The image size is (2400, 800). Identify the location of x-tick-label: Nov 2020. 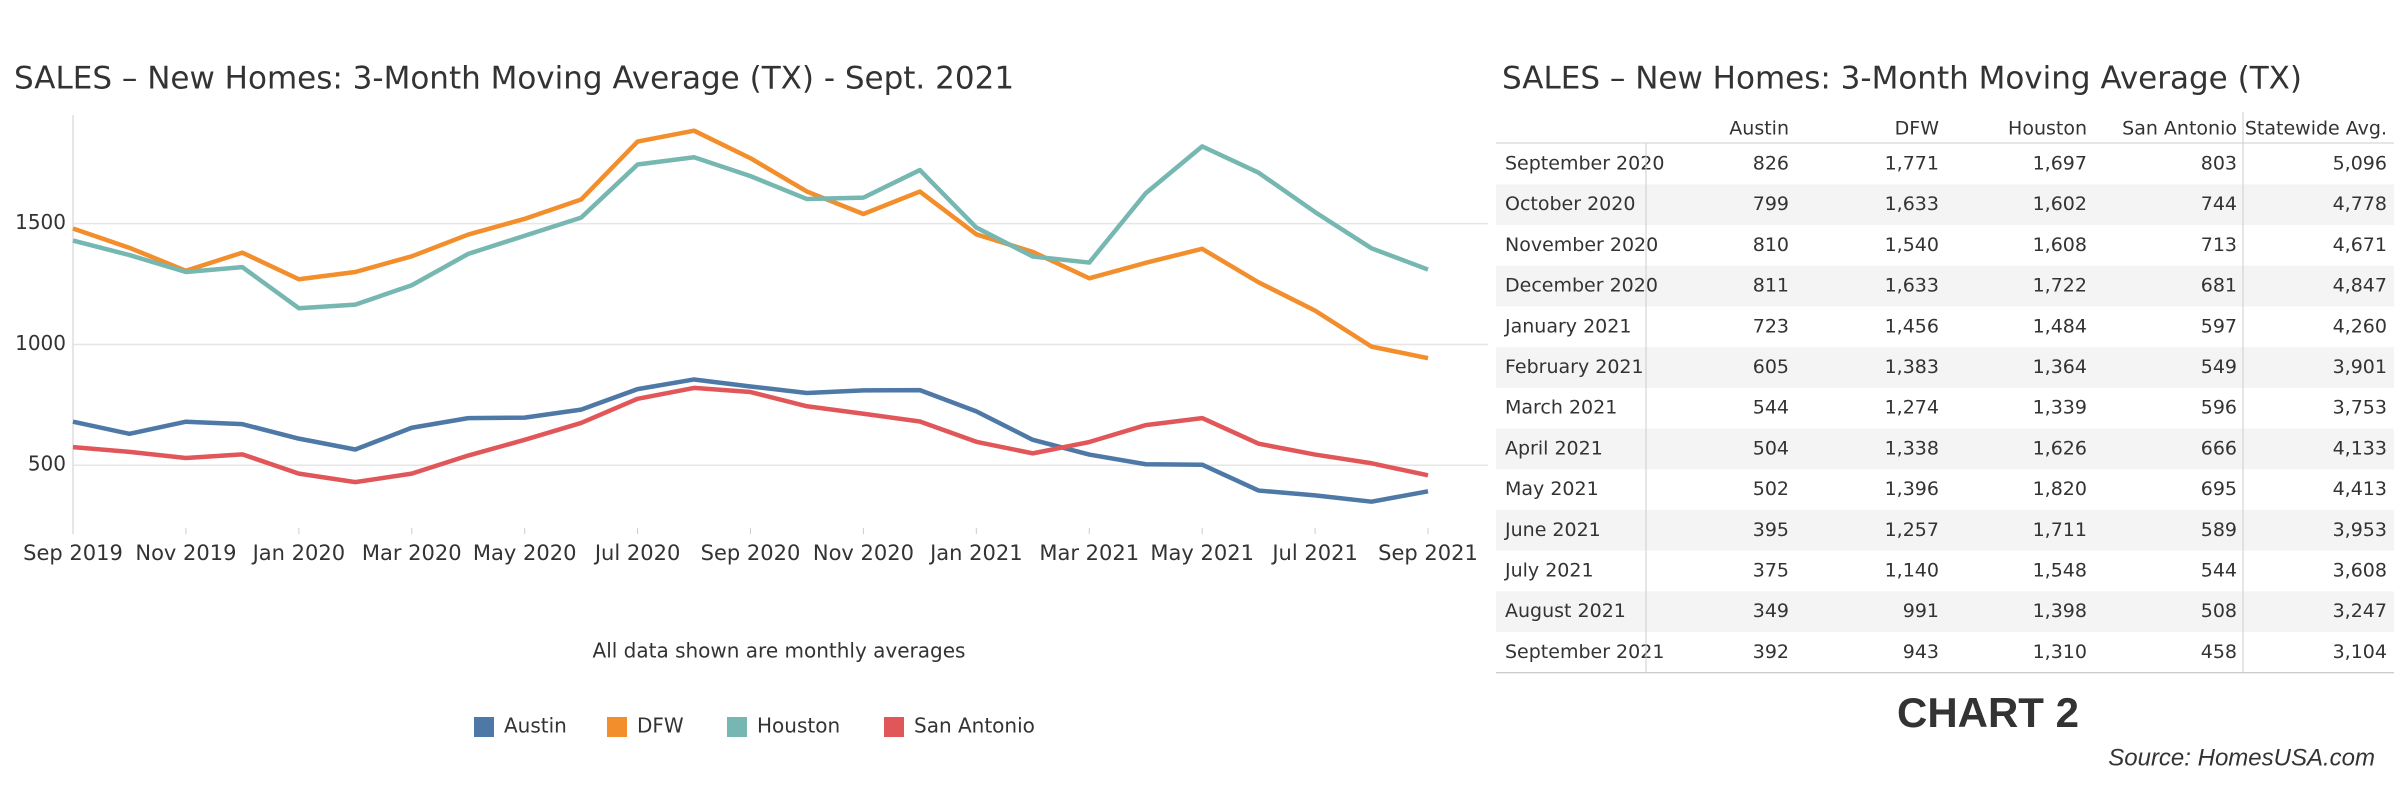
(863, 553).